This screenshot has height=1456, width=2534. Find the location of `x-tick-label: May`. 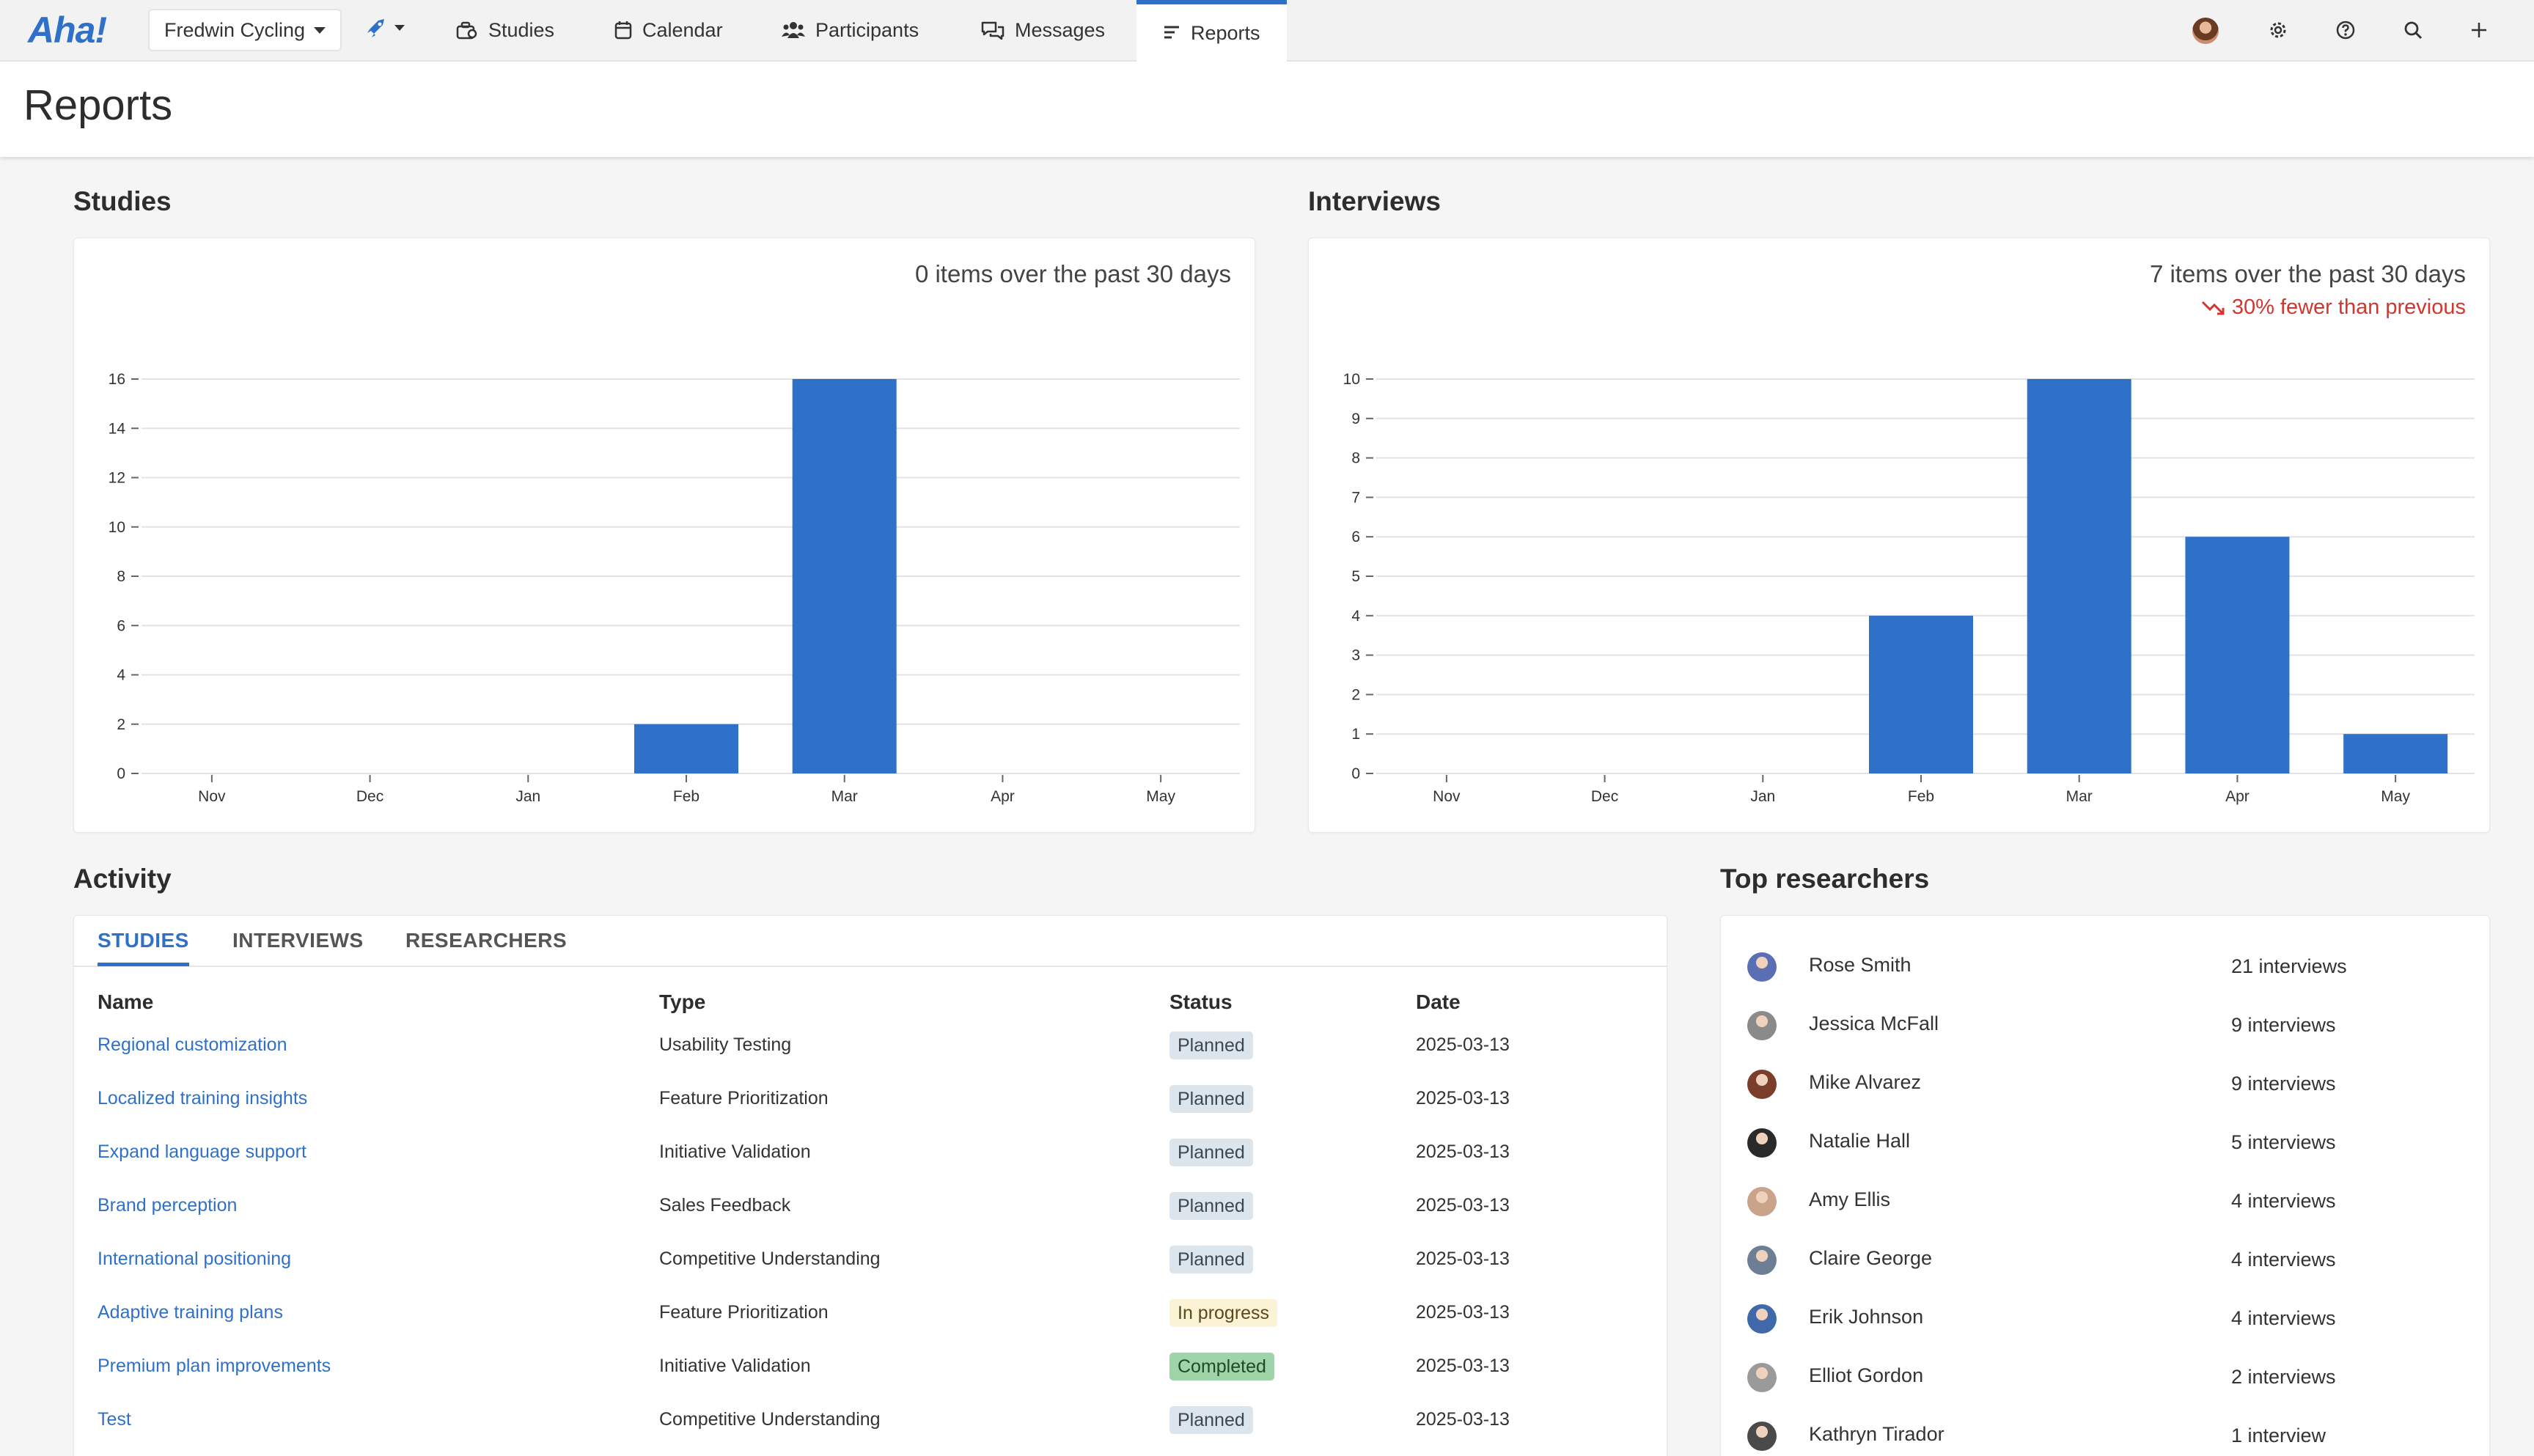

x-tick-label: May is located at coordinates (1160, 796).